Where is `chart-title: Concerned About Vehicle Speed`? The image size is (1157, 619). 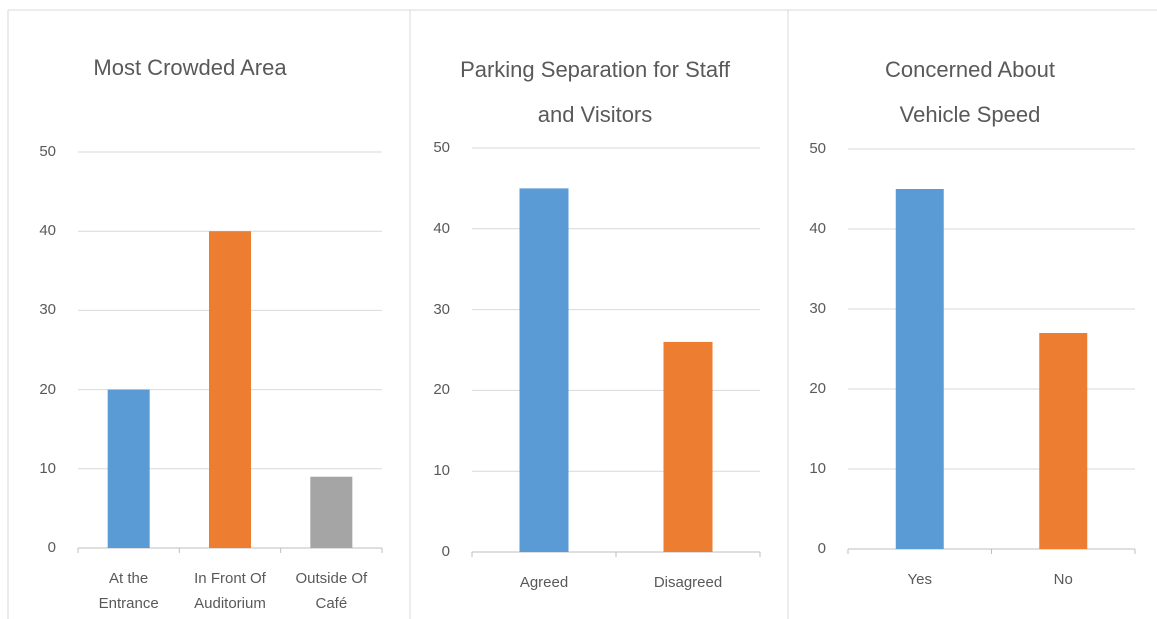
chart-title: Concerned About Vehicle Speed is located at coordinates (970, 92).